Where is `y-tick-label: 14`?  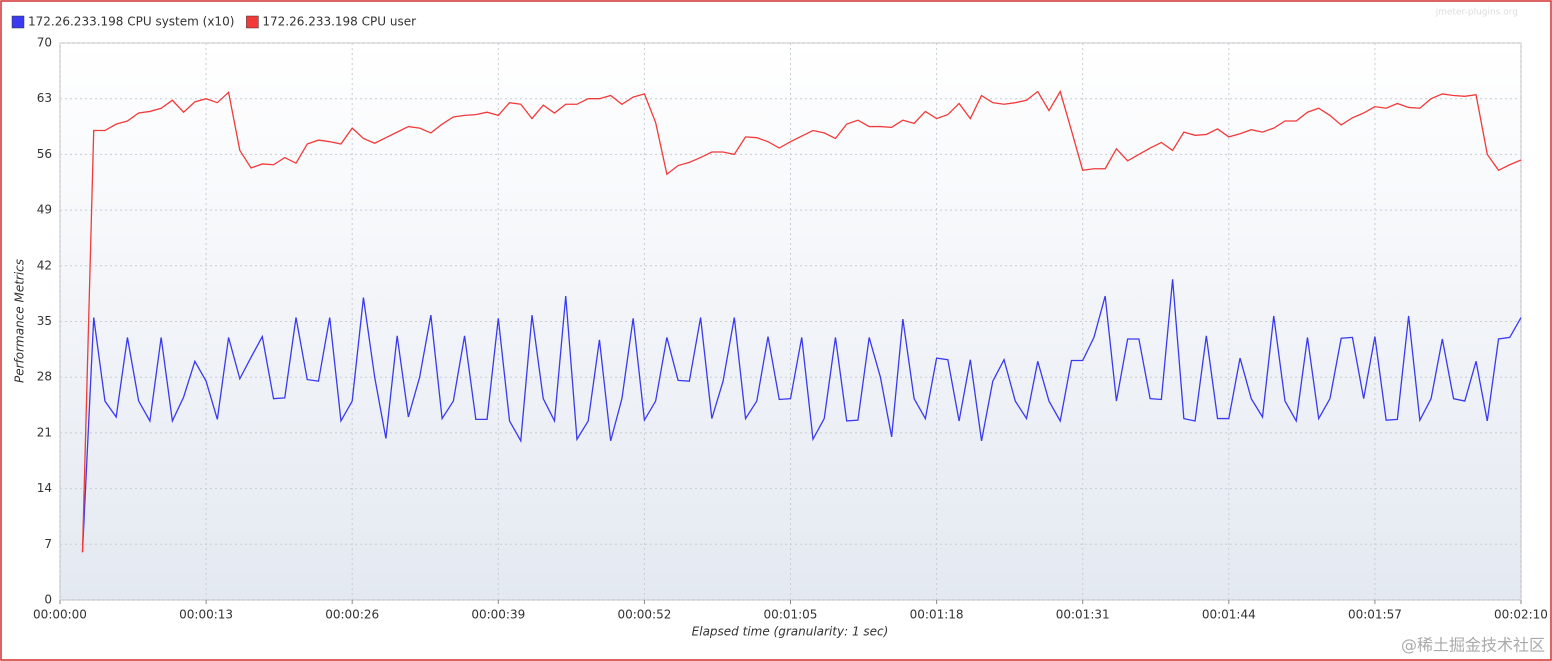
y-tick-label: 14 is located at coordinates (44, 488).